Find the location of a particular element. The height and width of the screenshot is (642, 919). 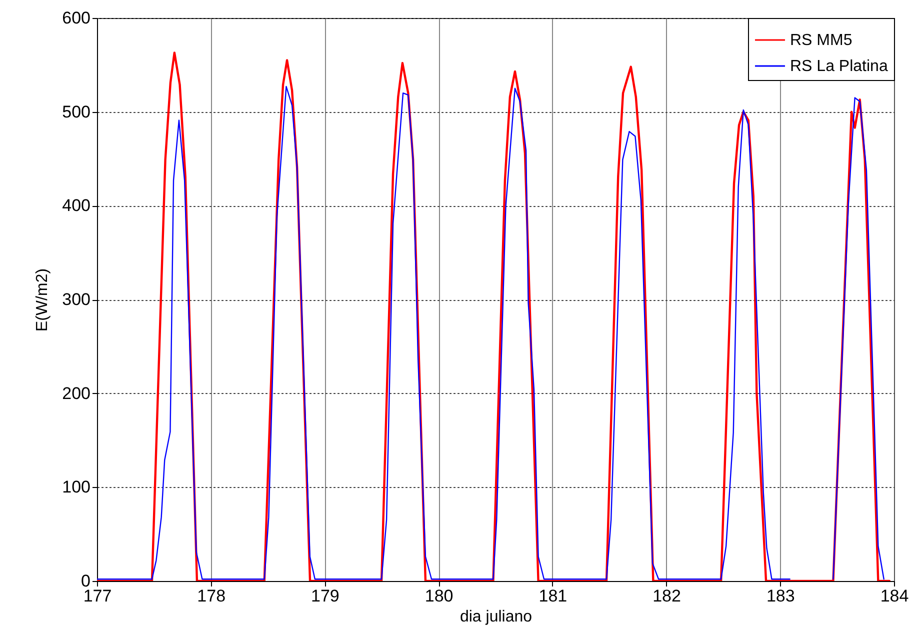

x-tick-label: 182 is located at coordinates (666, 596).